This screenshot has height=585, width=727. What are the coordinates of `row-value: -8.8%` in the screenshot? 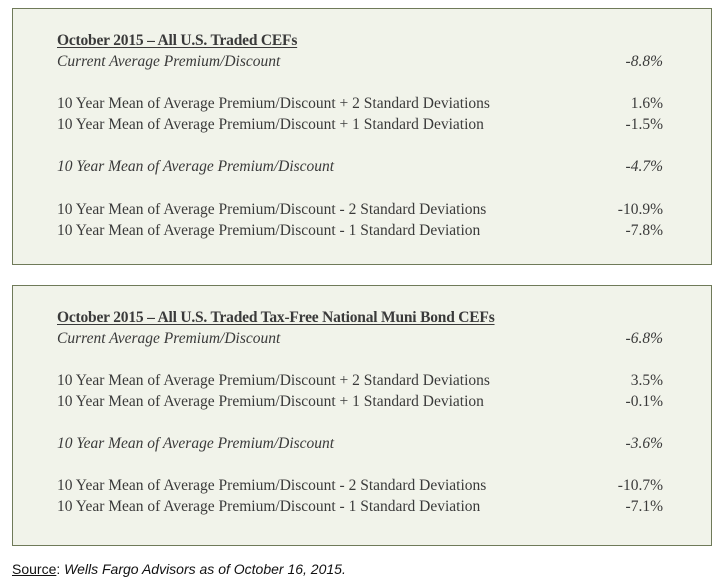 It's located at (644, 61).